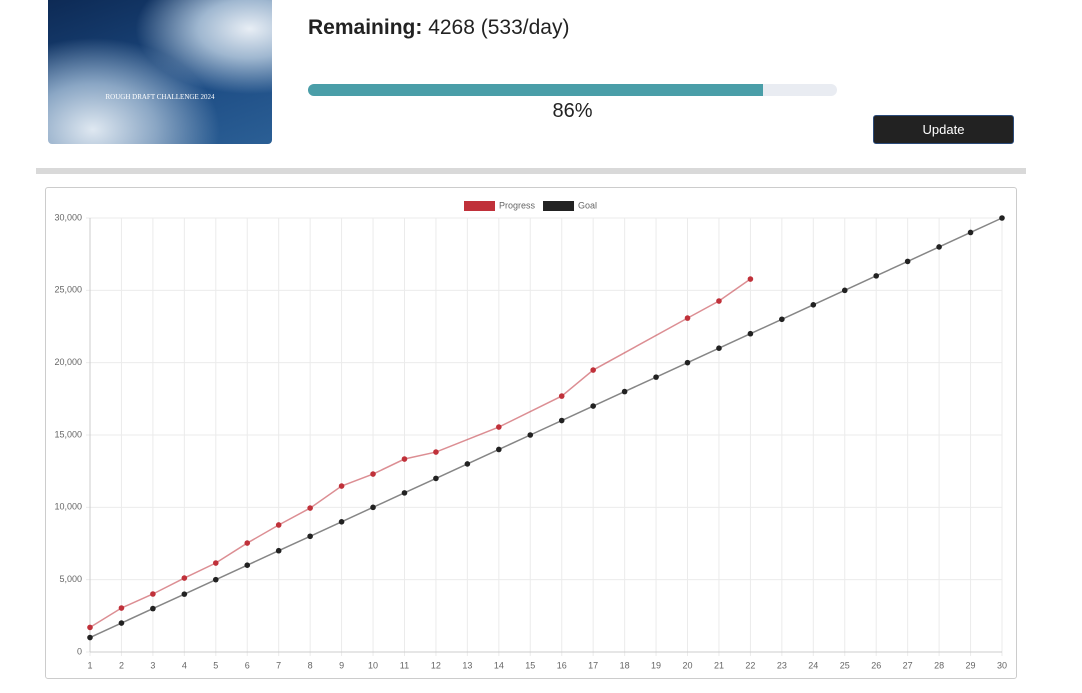 This screenshot has width=1082, height=693. I want to click on progress-bar, so click(572, 90).